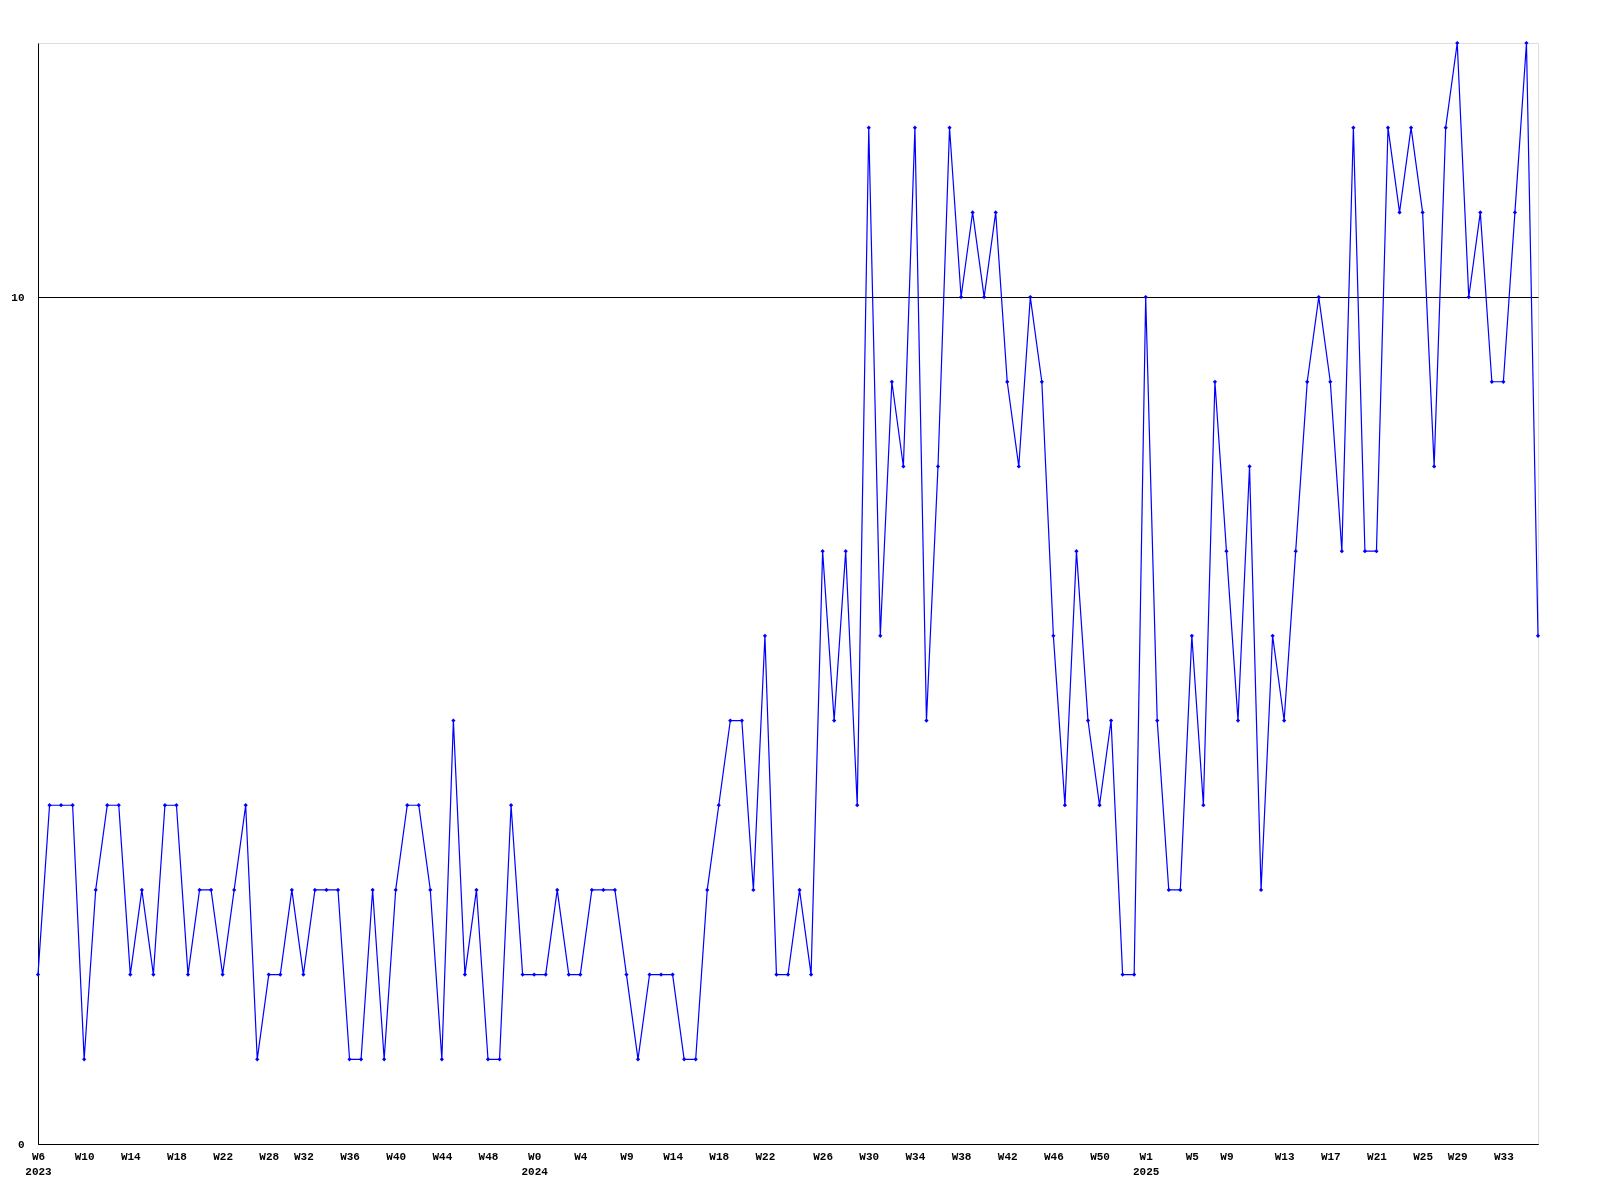 The height and width of the screenshot is (1200, 1600). What do you see at coordinates (1457, 1156) in the screenshot?
I see `x-tick-label: W29` at bounding box center [1457, 1156].